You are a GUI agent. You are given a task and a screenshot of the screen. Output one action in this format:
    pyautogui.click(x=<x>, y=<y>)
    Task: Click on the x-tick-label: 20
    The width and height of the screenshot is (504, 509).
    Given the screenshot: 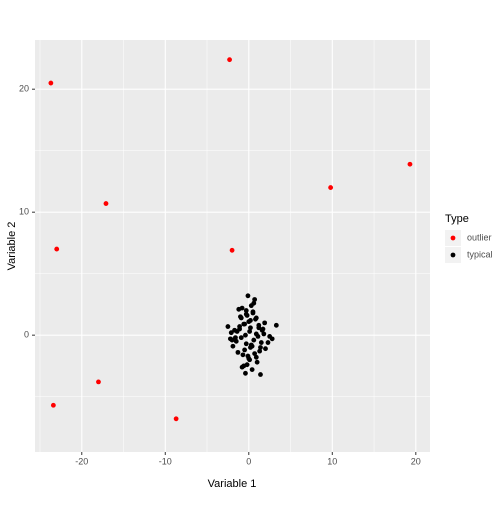 What is the action you would take?
    pyautogui.click(x=416, y=461)
    